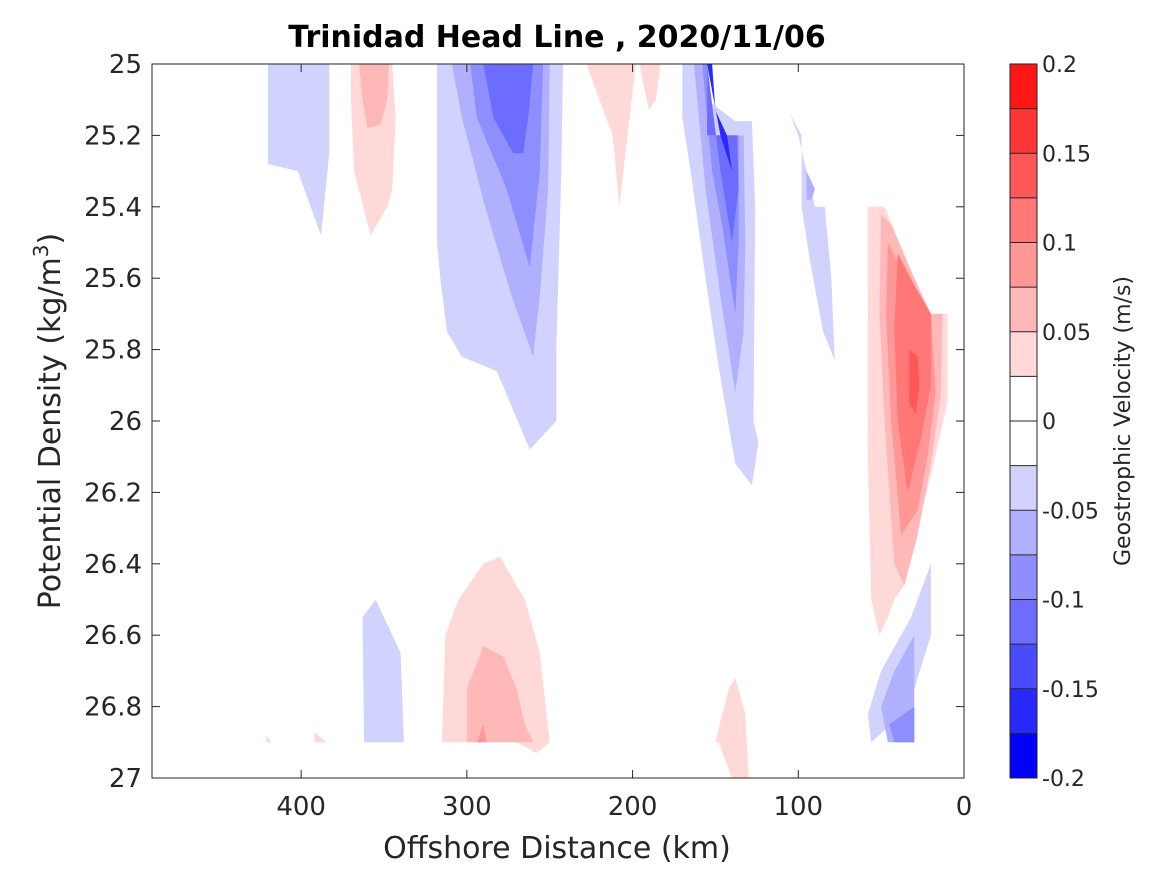 The image size is (1167, 875). I want to click on x-tick-label: 400, so click(301, 807).